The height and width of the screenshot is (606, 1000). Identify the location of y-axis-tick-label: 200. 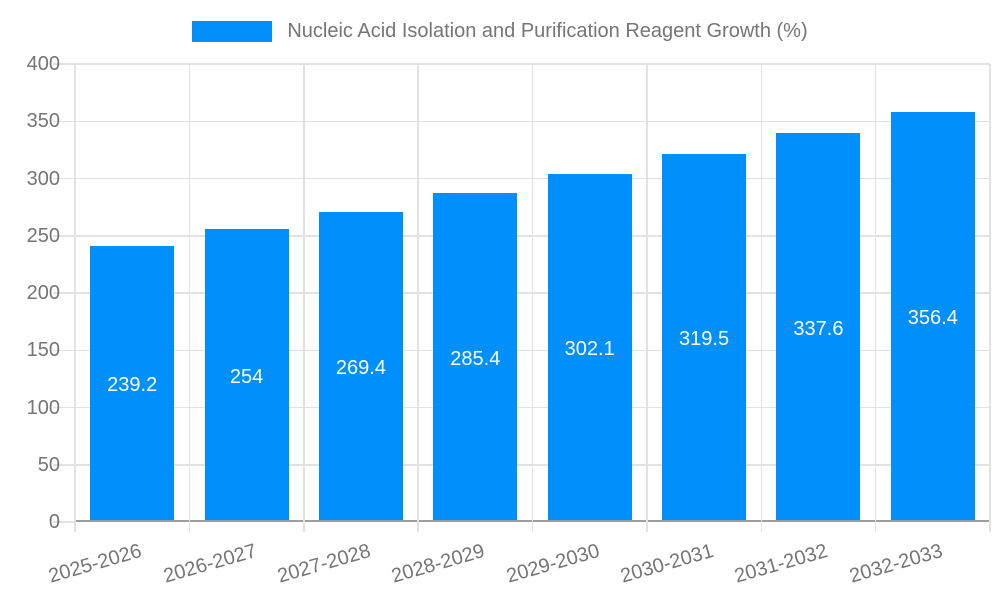
(43, 293).